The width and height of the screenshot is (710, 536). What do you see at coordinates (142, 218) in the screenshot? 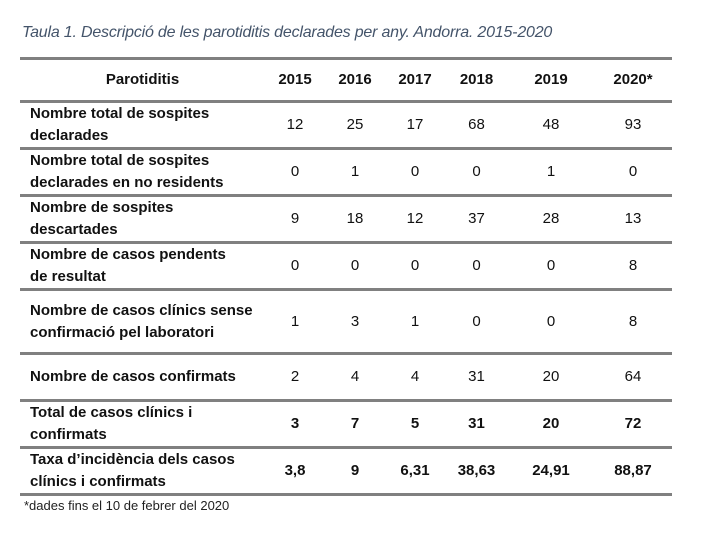
I see `row-label: Nombre de sospites descartades` at bounding box center [142, 218].